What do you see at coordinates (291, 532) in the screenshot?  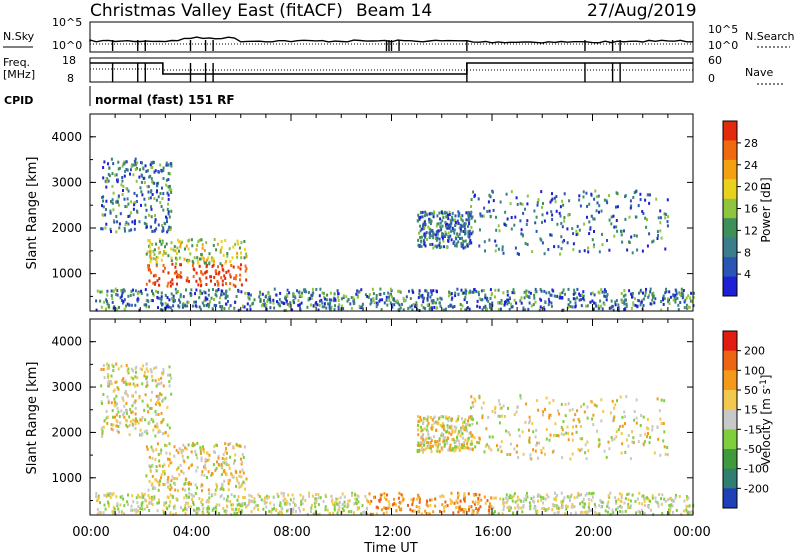 I see `x-tick-label: 08:00` at bounding box center [291, 532].